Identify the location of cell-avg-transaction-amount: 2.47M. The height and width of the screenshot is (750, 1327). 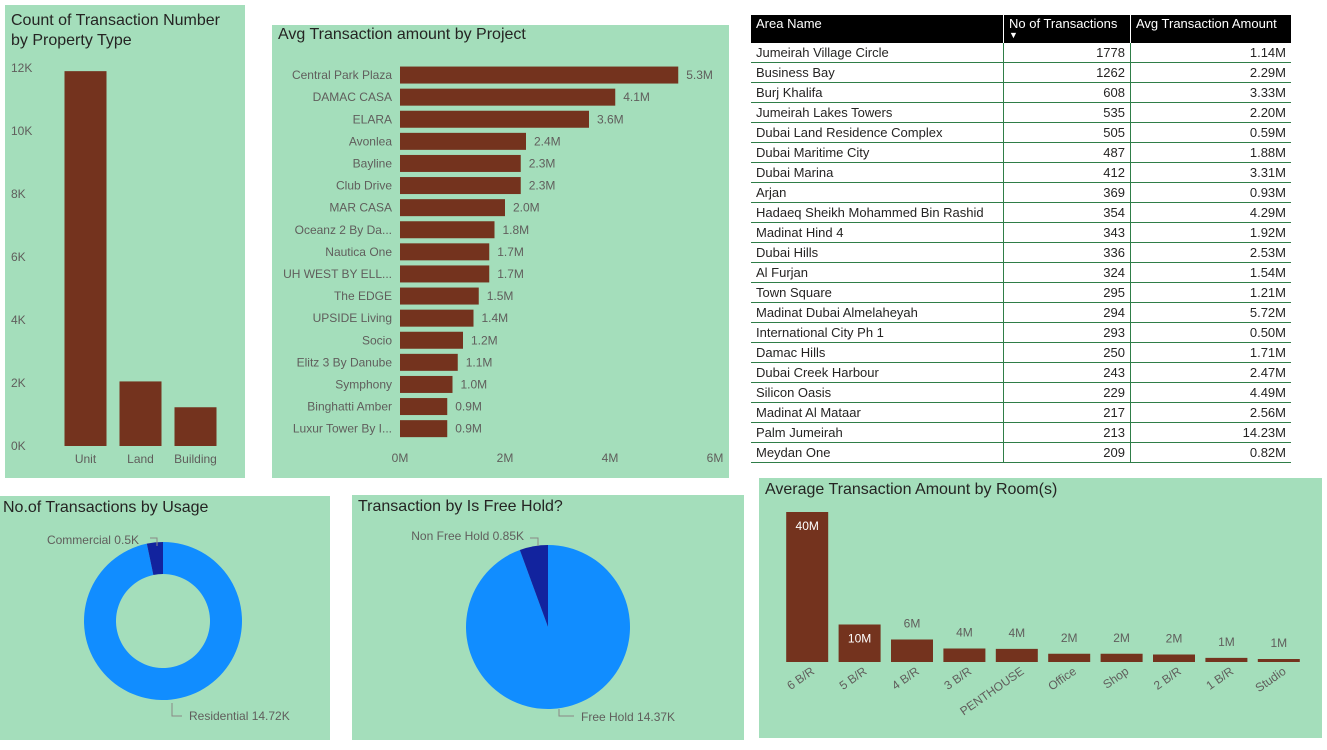
(1210, 372).